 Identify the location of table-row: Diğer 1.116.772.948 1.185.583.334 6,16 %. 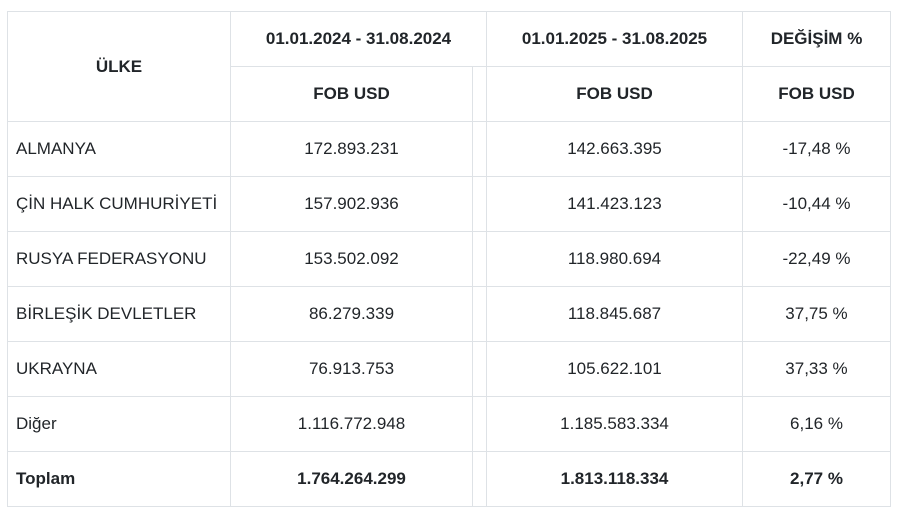
(449, 424).